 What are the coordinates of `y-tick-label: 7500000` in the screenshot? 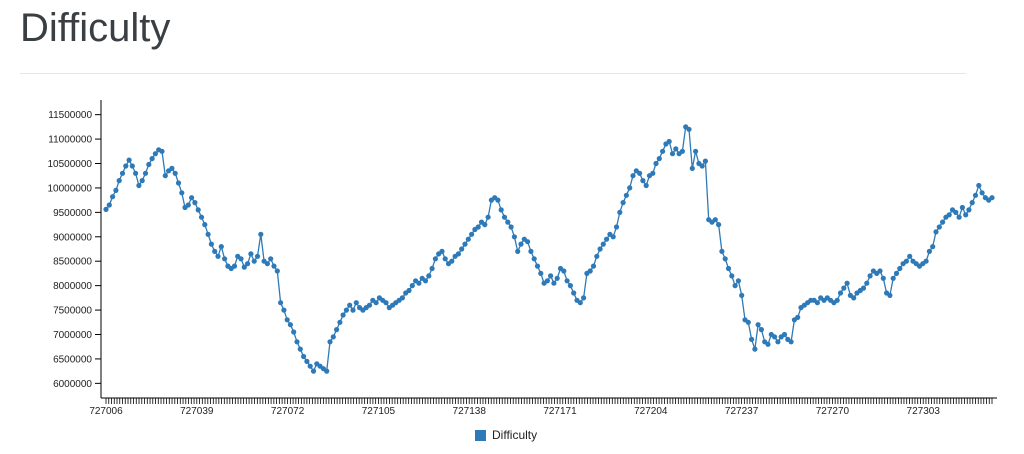 It's located at (72, 311).